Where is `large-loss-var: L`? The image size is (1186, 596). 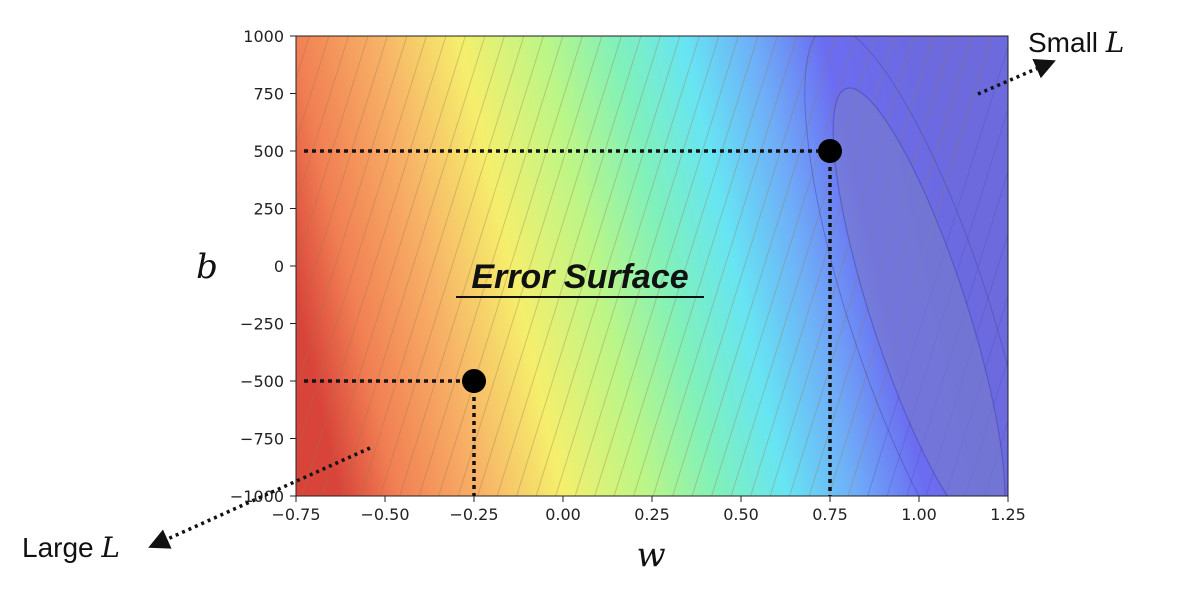
large-loss-var: L is located at coordinates (110, 547).